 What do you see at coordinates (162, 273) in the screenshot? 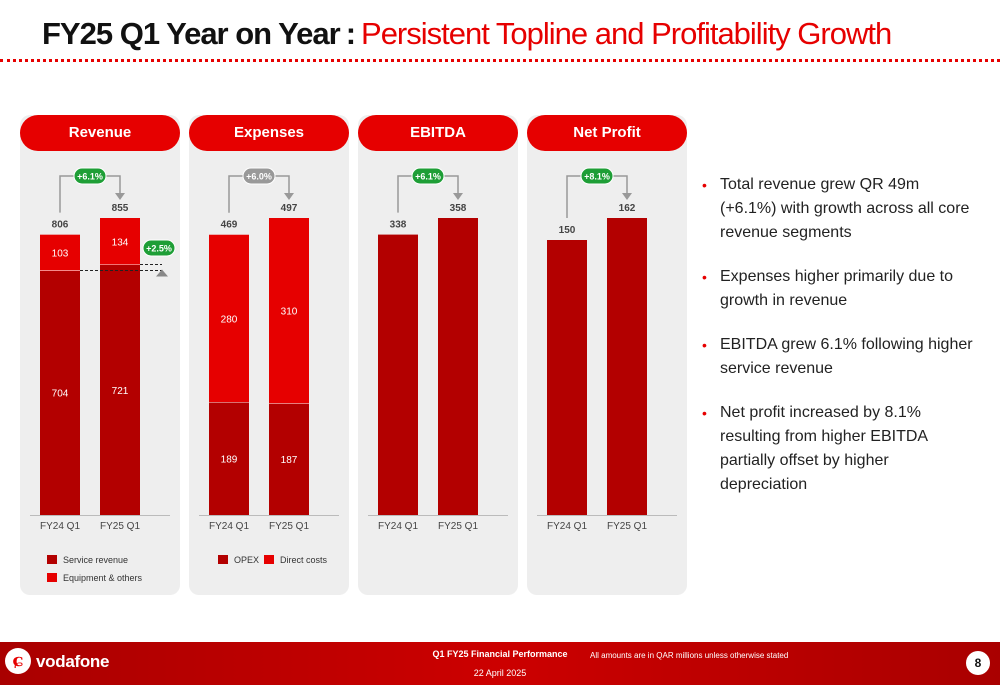
I see `arrow-up-icon` at bounding box center [162, 273].